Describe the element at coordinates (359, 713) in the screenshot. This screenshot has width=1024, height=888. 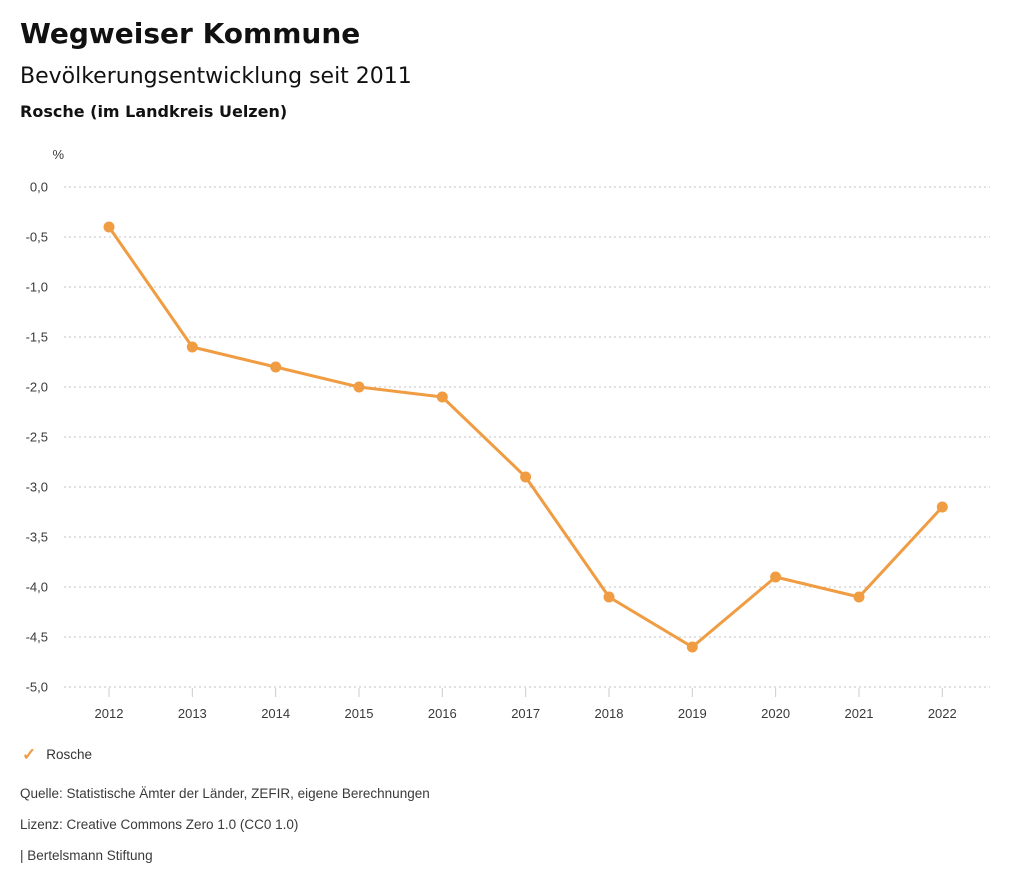
I see `x-axis-label: 2015` at that location.